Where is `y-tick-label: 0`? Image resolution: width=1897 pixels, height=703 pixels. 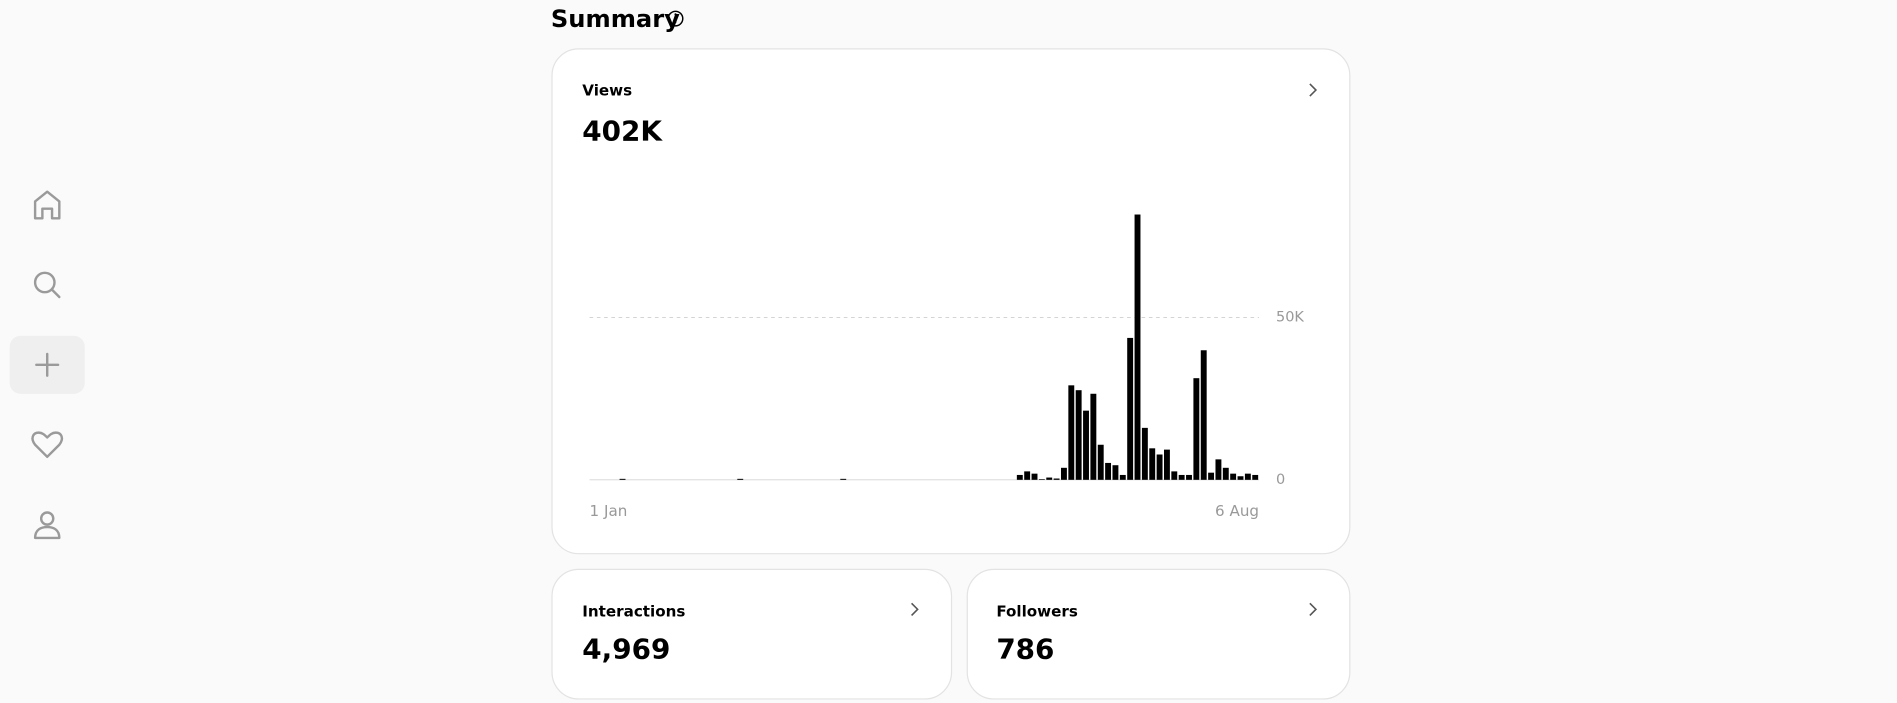
y-tick-label: 0 is located at coordinates (1280, 480).